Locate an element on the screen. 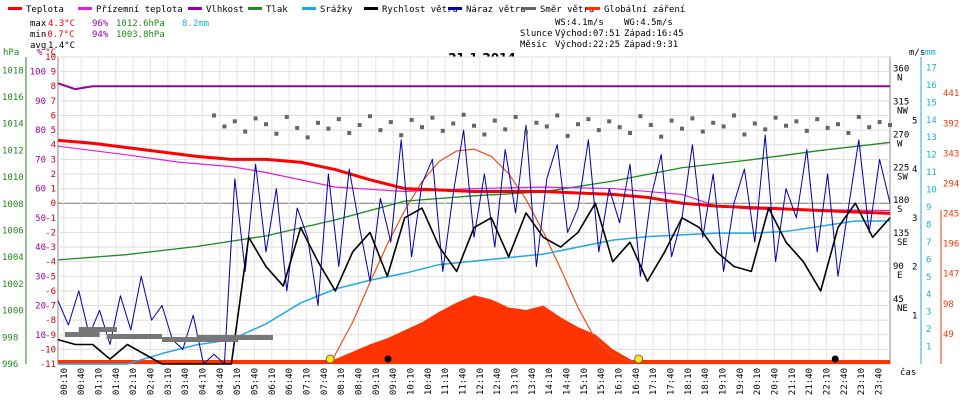 This screenshot has width=966, height=400. x-tick-label: 02:40 is located at coordinates (151, 381).